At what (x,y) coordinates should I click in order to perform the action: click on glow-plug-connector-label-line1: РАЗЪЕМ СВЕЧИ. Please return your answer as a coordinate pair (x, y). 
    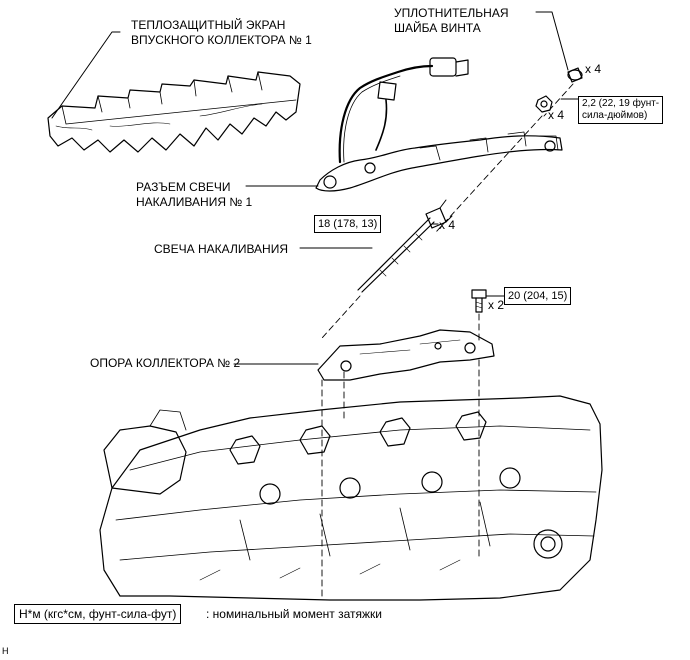
    Looking at the image, I should click on (183, 187).